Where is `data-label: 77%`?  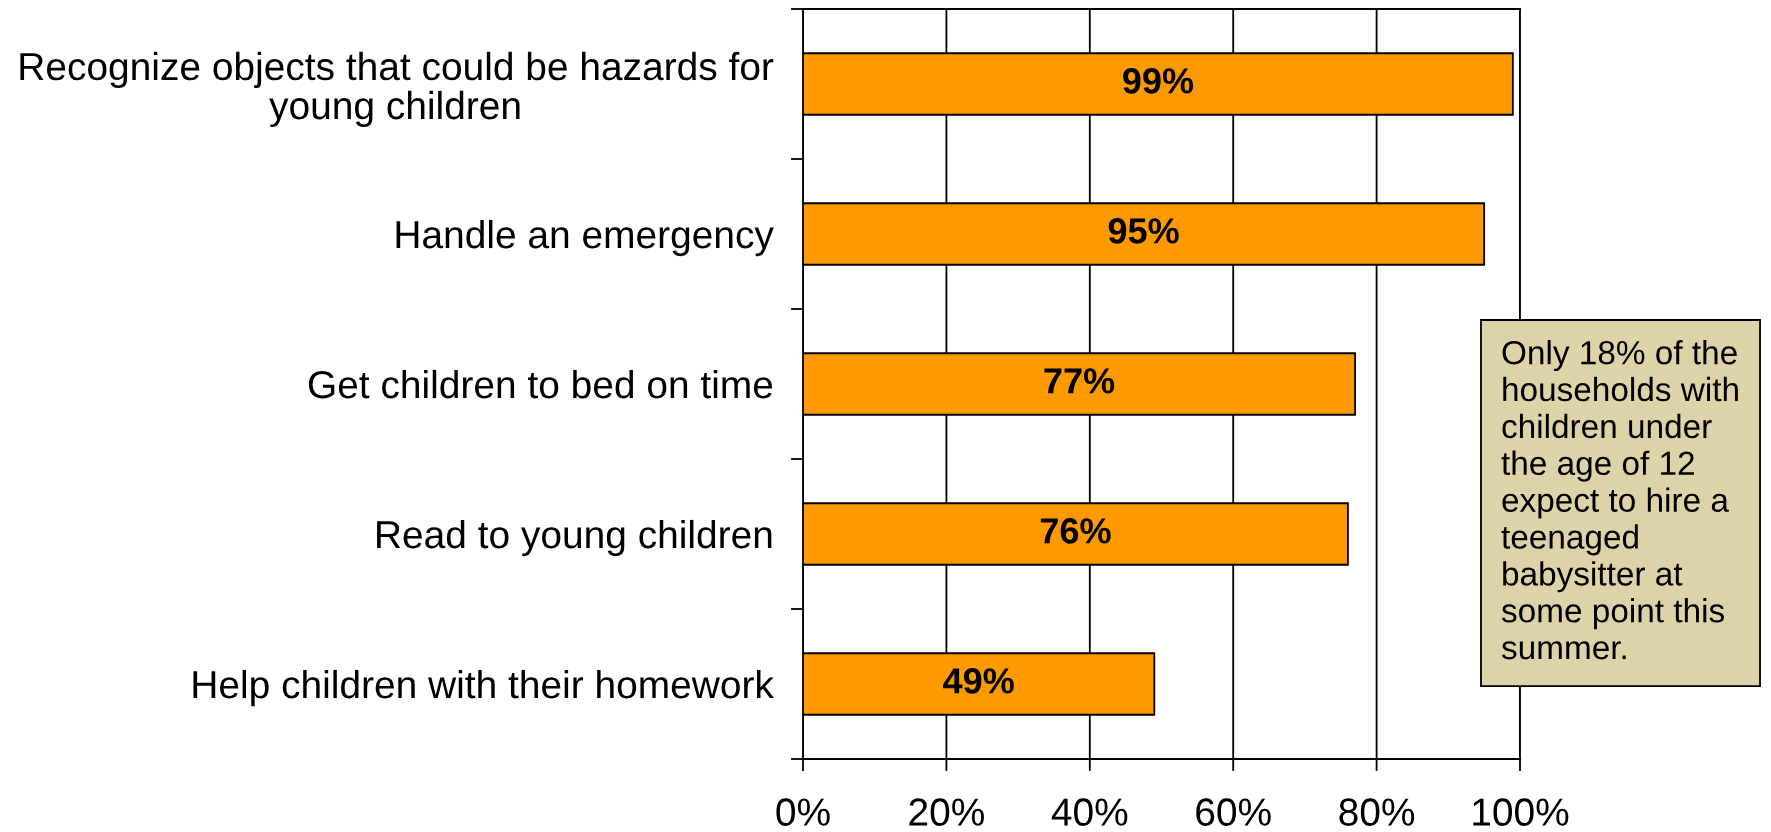
data-label: 77% is located at coordinates (1079, 381).